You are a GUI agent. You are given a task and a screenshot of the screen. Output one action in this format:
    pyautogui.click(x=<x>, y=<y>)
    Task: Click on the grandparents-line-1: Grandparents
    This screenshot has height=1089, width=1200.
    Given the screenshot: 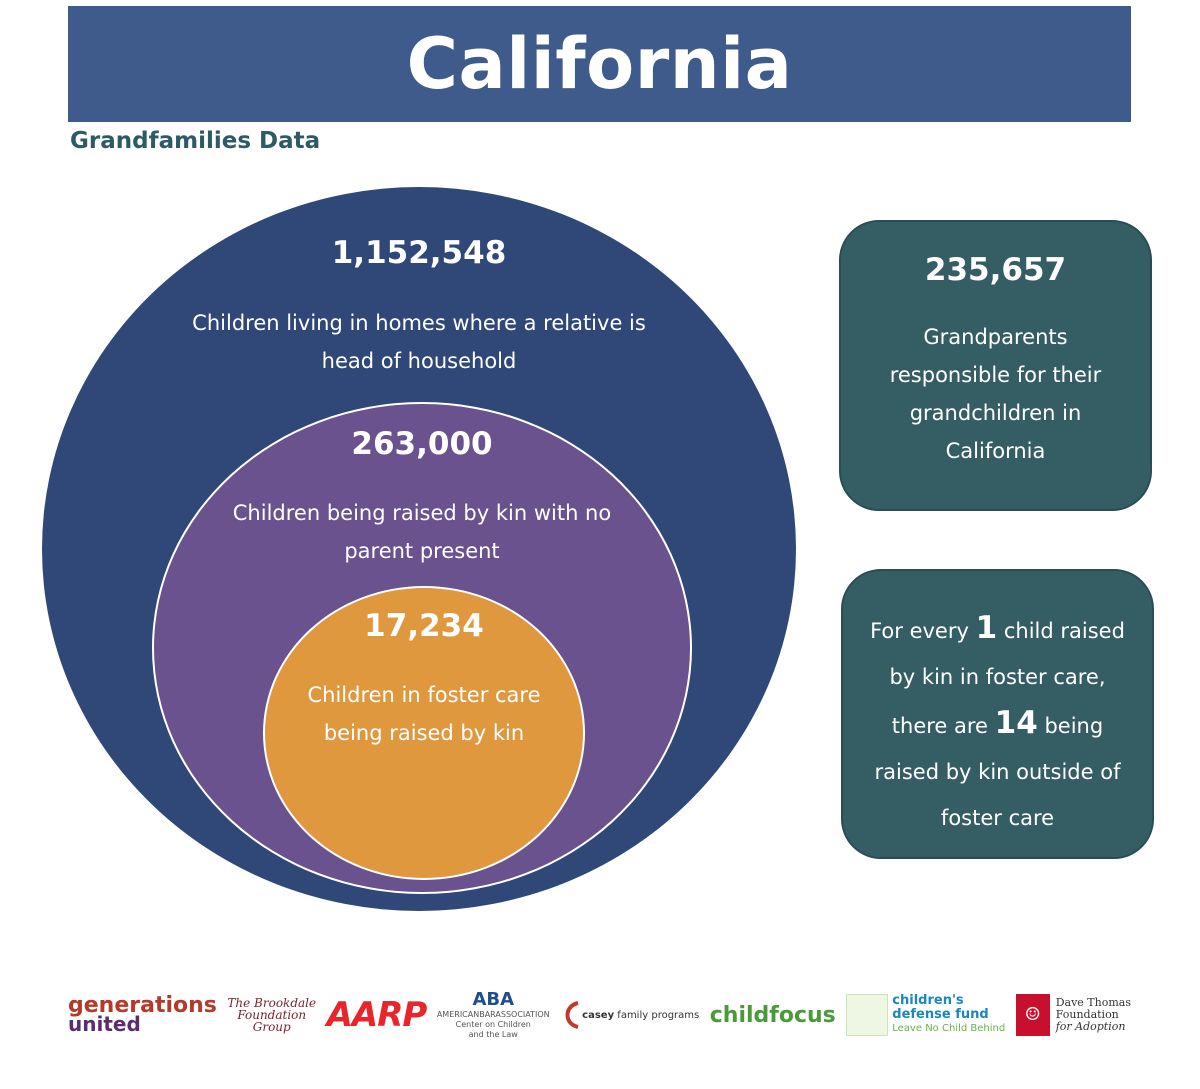 What is the action you would take?
    pyautogui.click(x=995, y=337)
    